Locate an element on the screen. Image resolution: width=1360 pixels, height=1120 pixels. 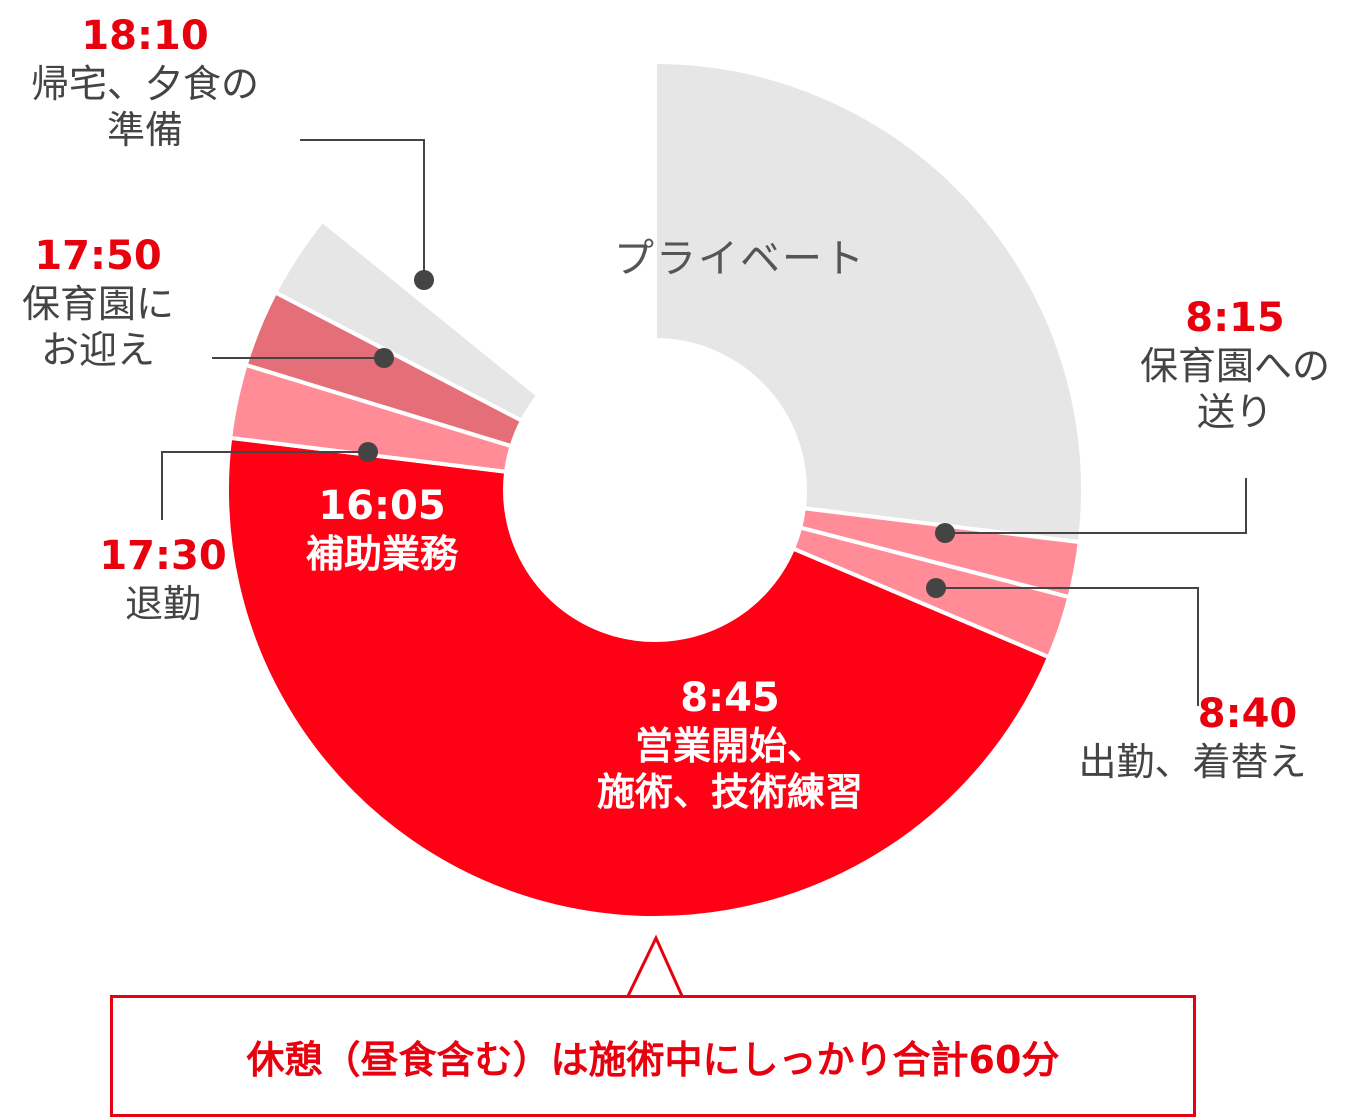
time-text: 8:15 is located at coordinates (1235, 318).